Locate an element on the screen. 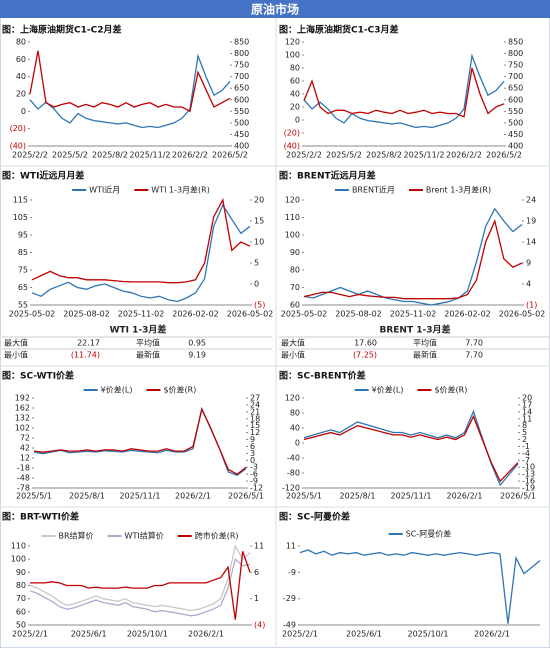 The height and width of the screenshot is (648, 550). y-tick-label: 90 is located at coordinates (295, 252).